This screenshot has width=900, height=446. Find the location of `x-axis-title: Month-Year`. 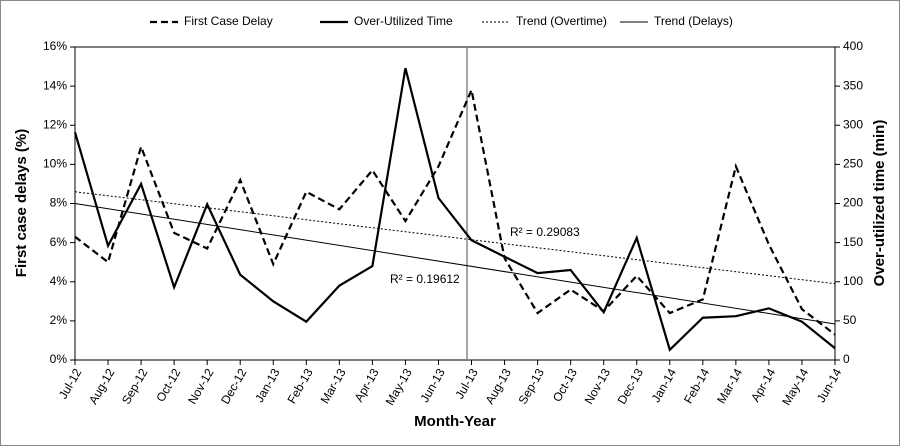

x-axis-title: Month-Year is located at coordinates (455, 421).